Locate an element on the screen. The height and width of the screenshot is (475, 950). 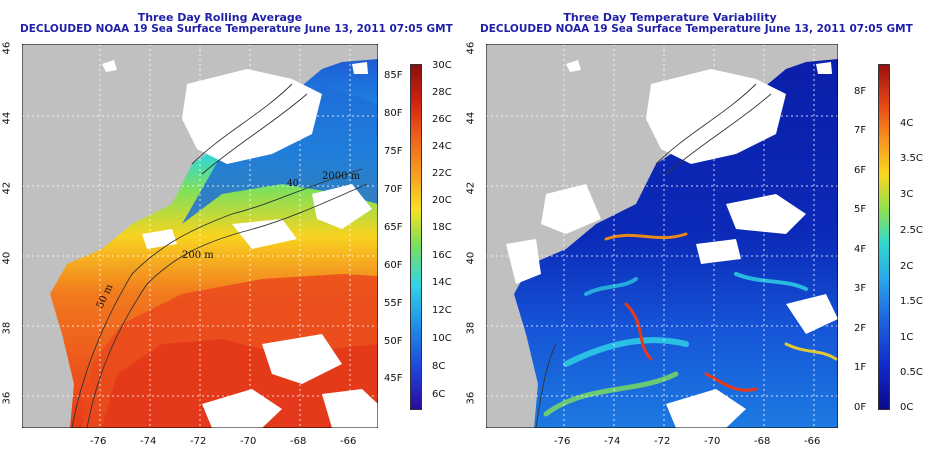
left-cb-fahrenheit: 85F is located at coordinates (393, 75).